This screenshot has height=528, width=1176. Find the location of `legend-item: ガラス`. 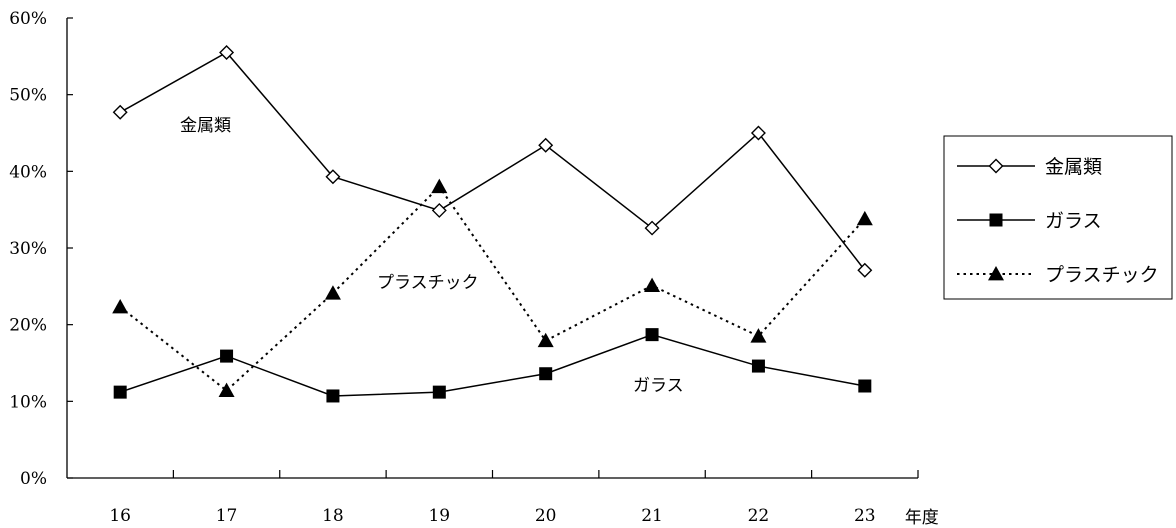

legend-item: ガラス is located at coordinates (1029, 221).